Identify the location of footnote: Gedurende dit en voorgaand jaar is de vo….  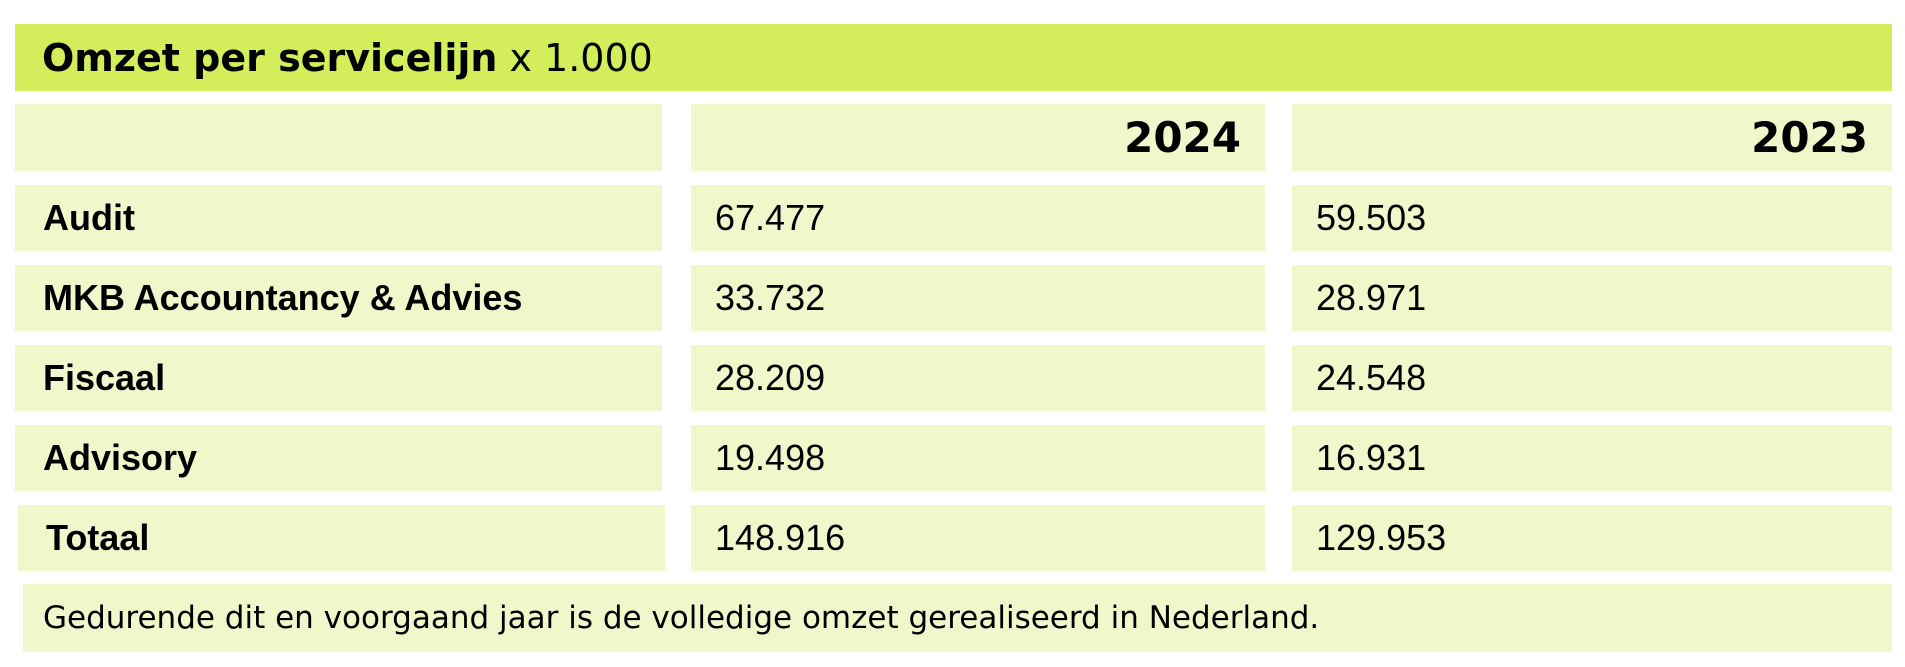
(957, 618).